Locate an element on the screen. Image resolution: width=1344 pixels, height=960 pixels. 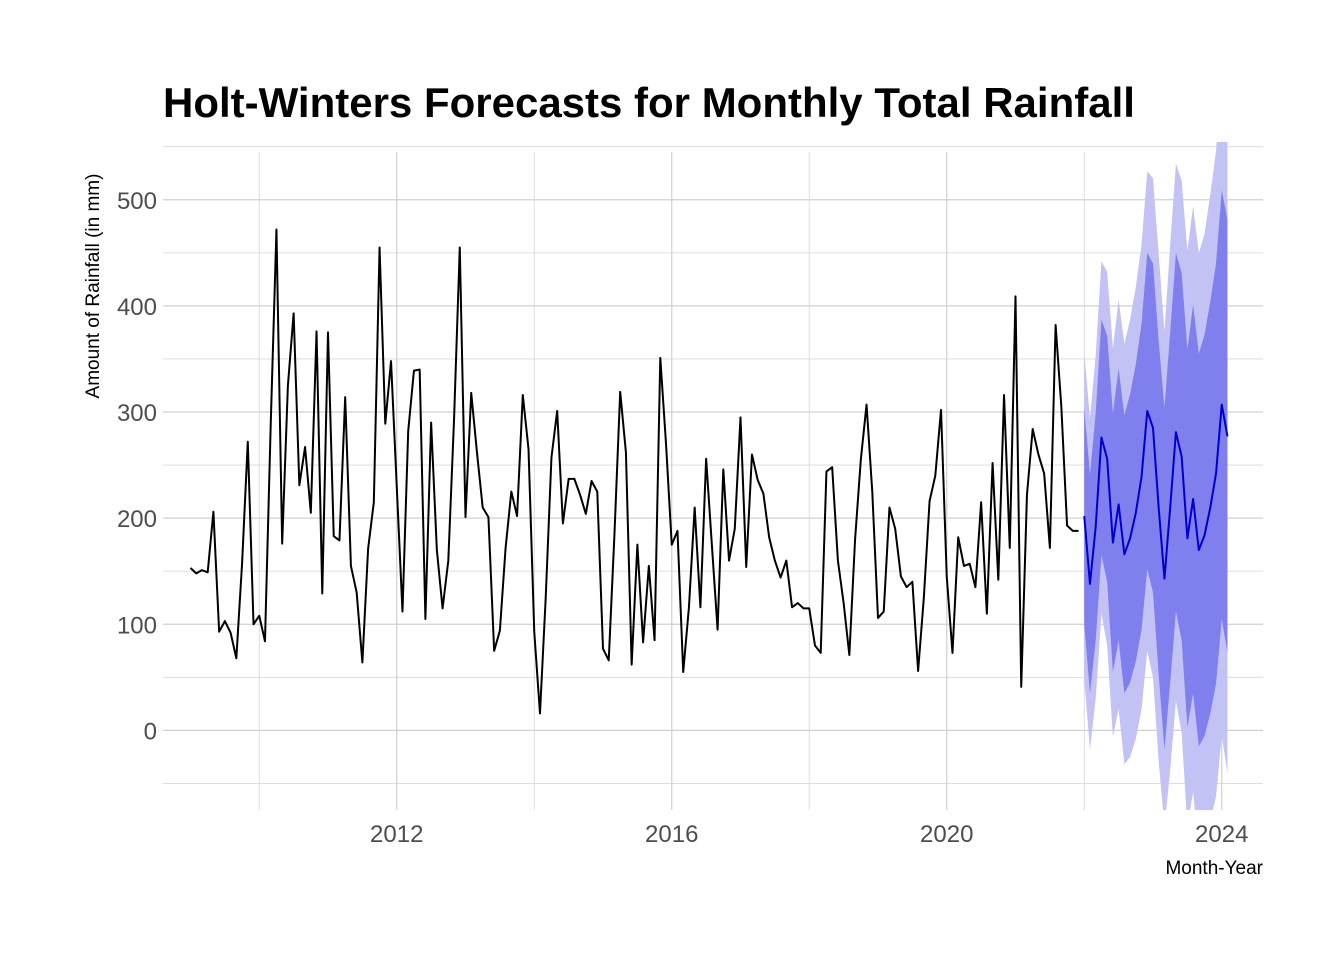
x-axis-title: Month-Year is located at coordinates (1214, 868).